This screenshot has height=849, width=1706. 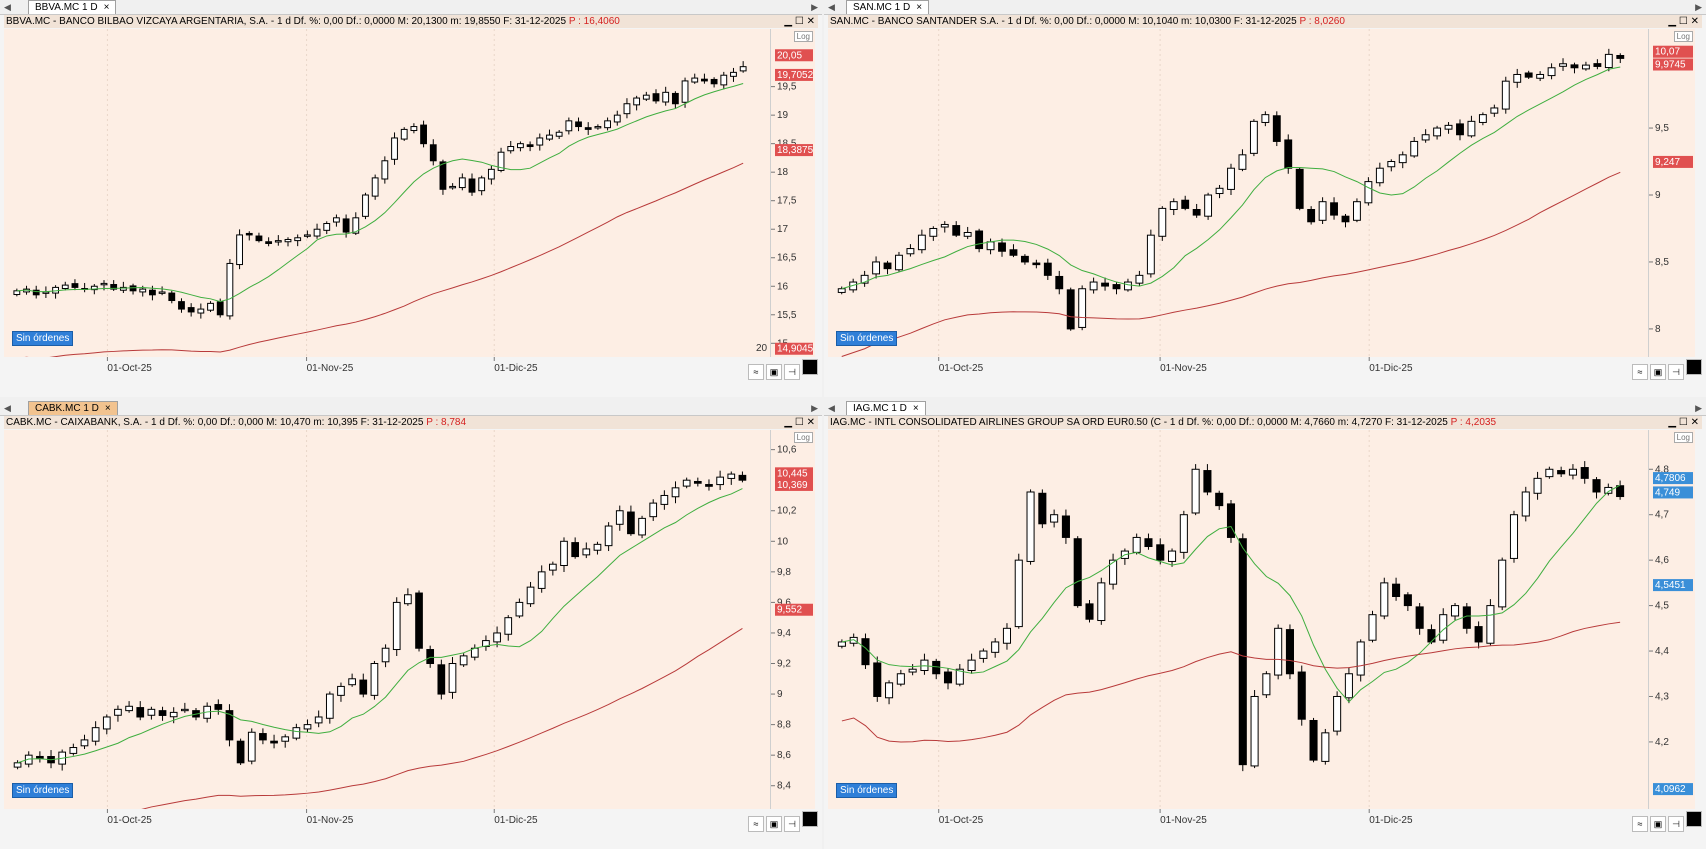 What do you see at coordinates (322, 817) in the screenshot?
I see `time-axis-svg: 01-Oct-25 01-Nov-25 01-Dic-25` at bounding box center [322, 817].